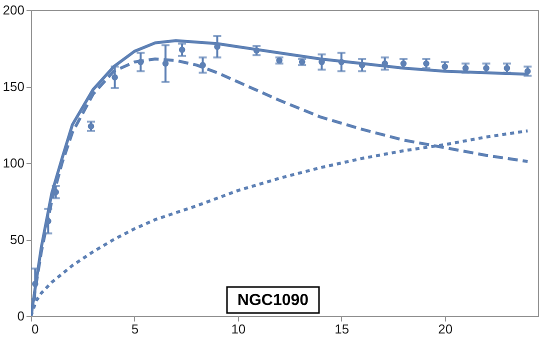 Image resolution: width=542 pixels, height=340 pixels. Describe the element at coordinates (35, 329) in the screenshot. I see `x-tick-label: 0` at that location.